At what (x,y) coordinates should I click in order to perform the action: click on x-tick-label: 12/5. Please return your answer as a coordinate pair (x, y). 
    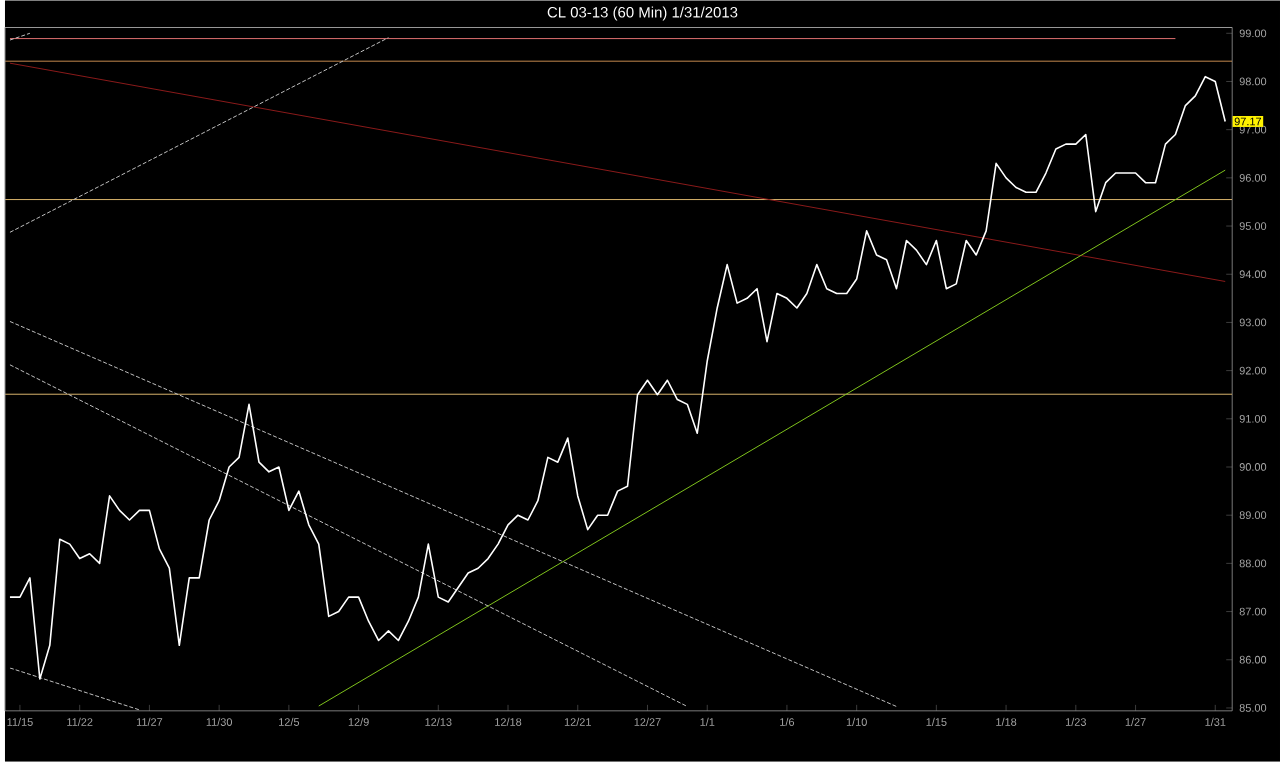
    Looking at the image, I should click on (289, 722).